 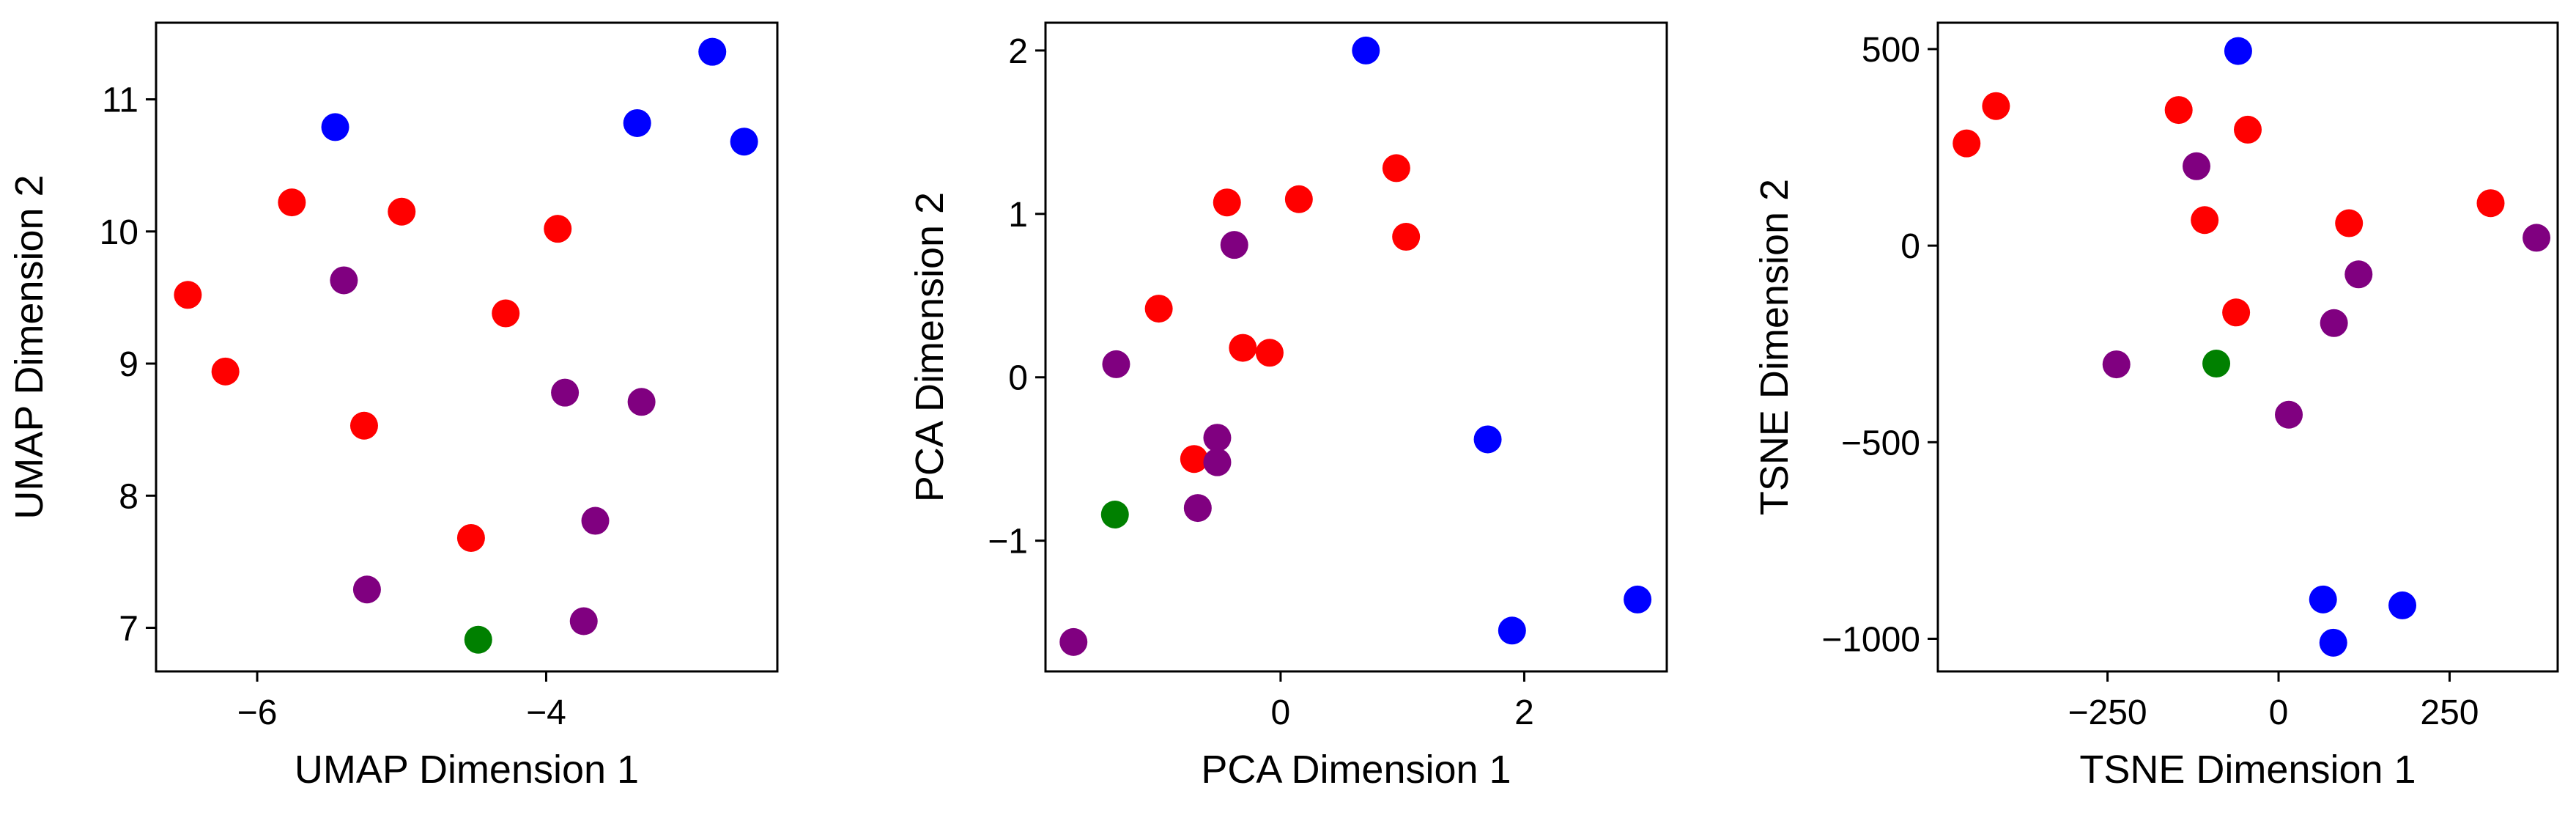 What do you see at coordinates (120, 100) in the screenshot?
I see `umap-y-tick-label: 11` at bounding box center [120, 100].